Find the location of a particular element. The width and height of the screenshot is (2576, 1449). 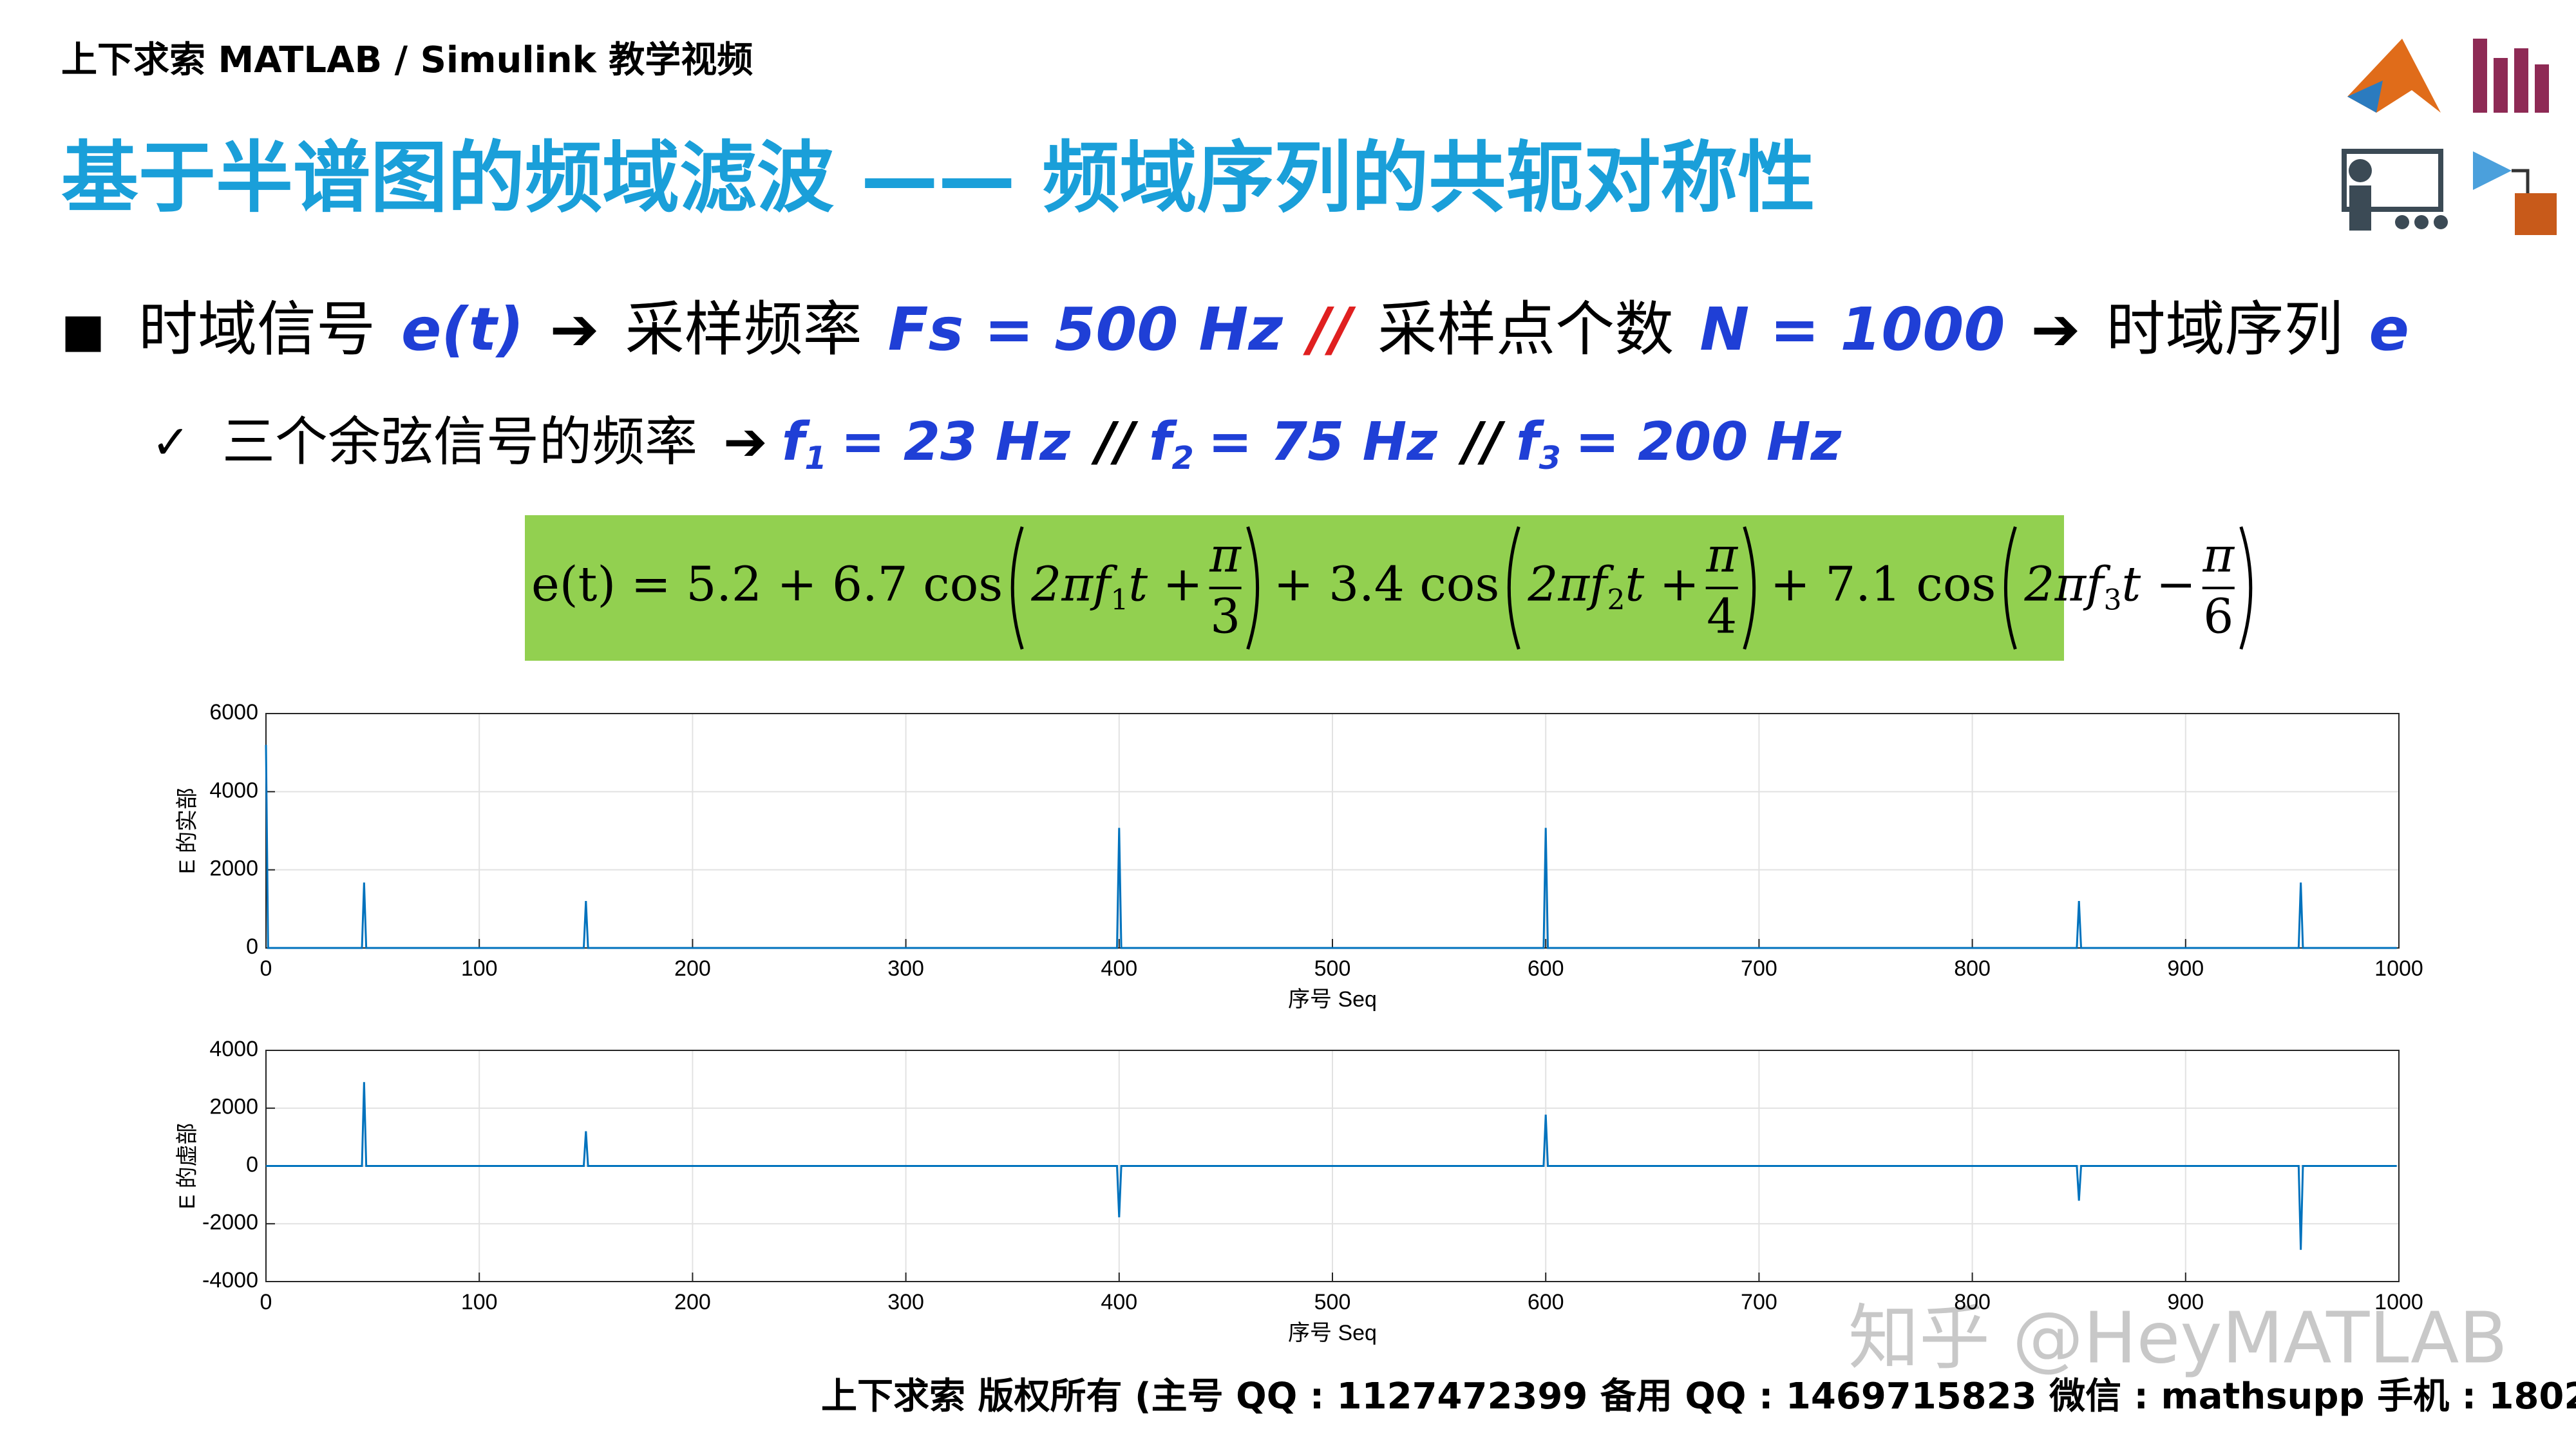

formula-text: + 3.4 cos is located at coordinates (1387, 584).